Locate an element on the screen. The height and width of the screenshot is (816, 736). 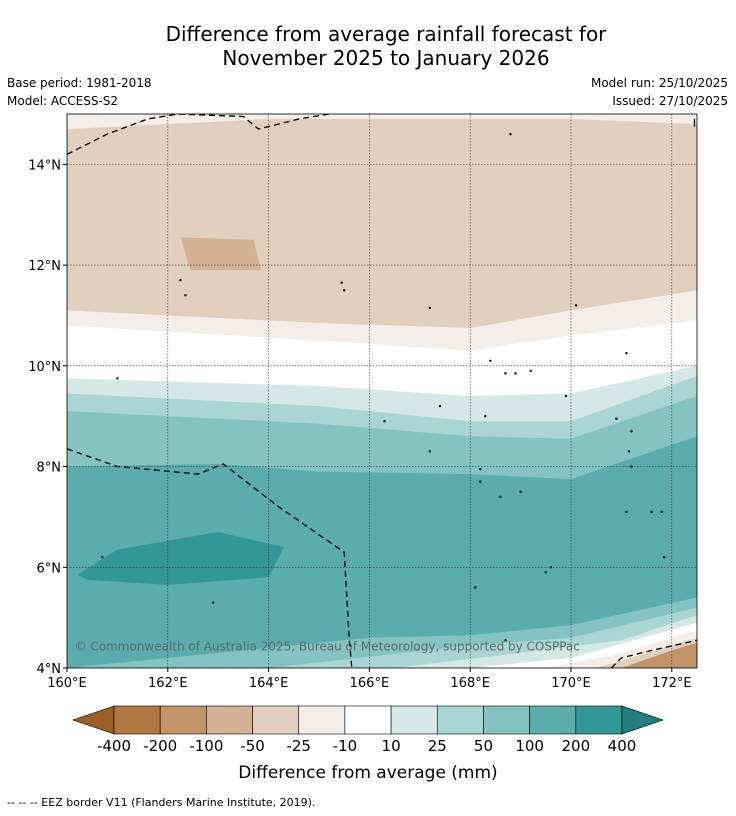
colorbar-tick-label: -400 is located at coordinates (114, 746).